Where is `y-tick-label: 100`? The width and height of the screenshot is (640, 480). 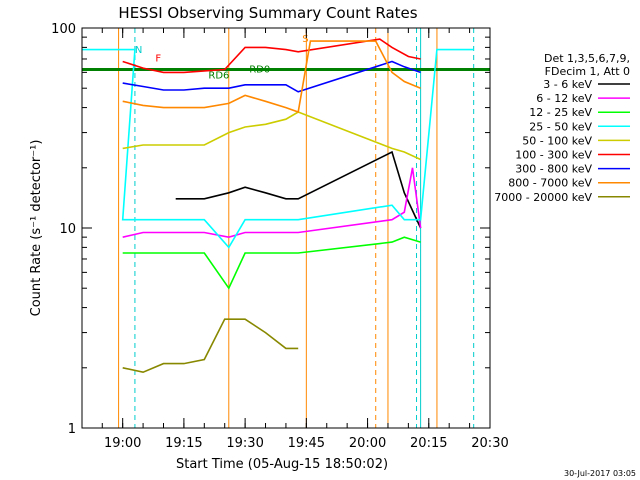 y-tick-label: 100 is located at coordinates (63, 29).